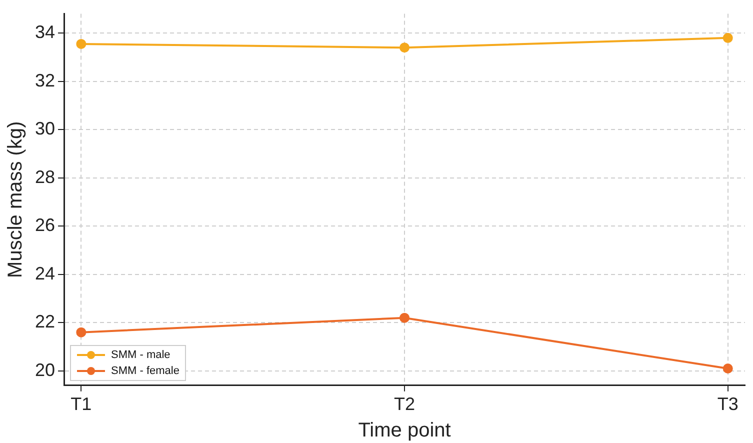 The image size is (753, 443). I want to click on y-tick-label: 26, so click(45, 225).